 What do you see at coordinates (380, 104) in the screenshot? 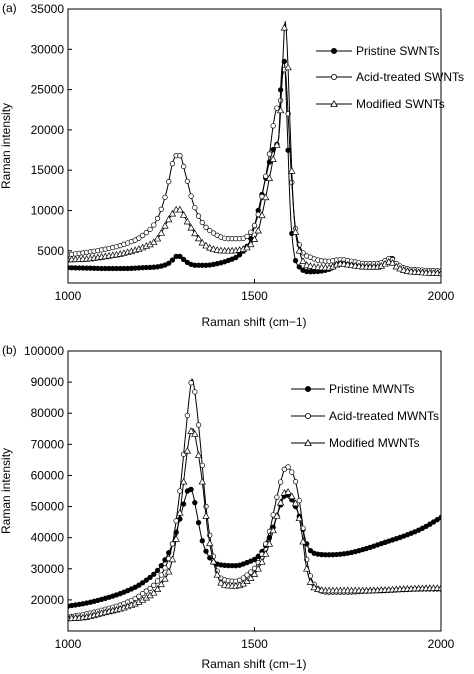
I see `legend-entry: Modified SWNTs` at bounding box center [380, 104].